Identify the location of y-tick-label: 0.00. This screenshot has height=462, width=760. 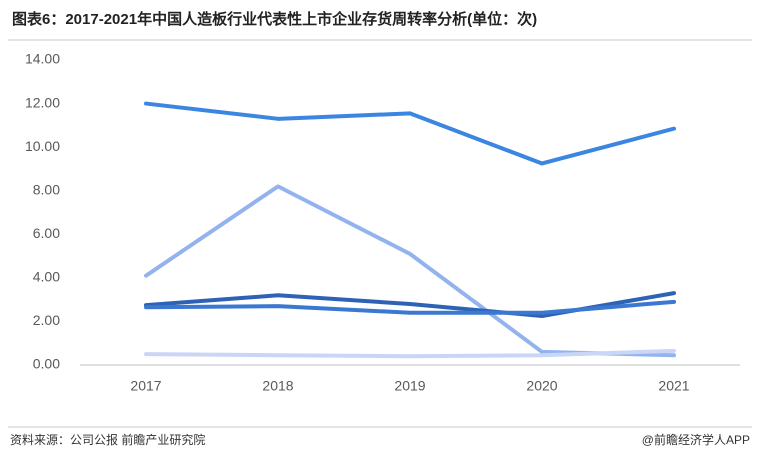
(46, 364).